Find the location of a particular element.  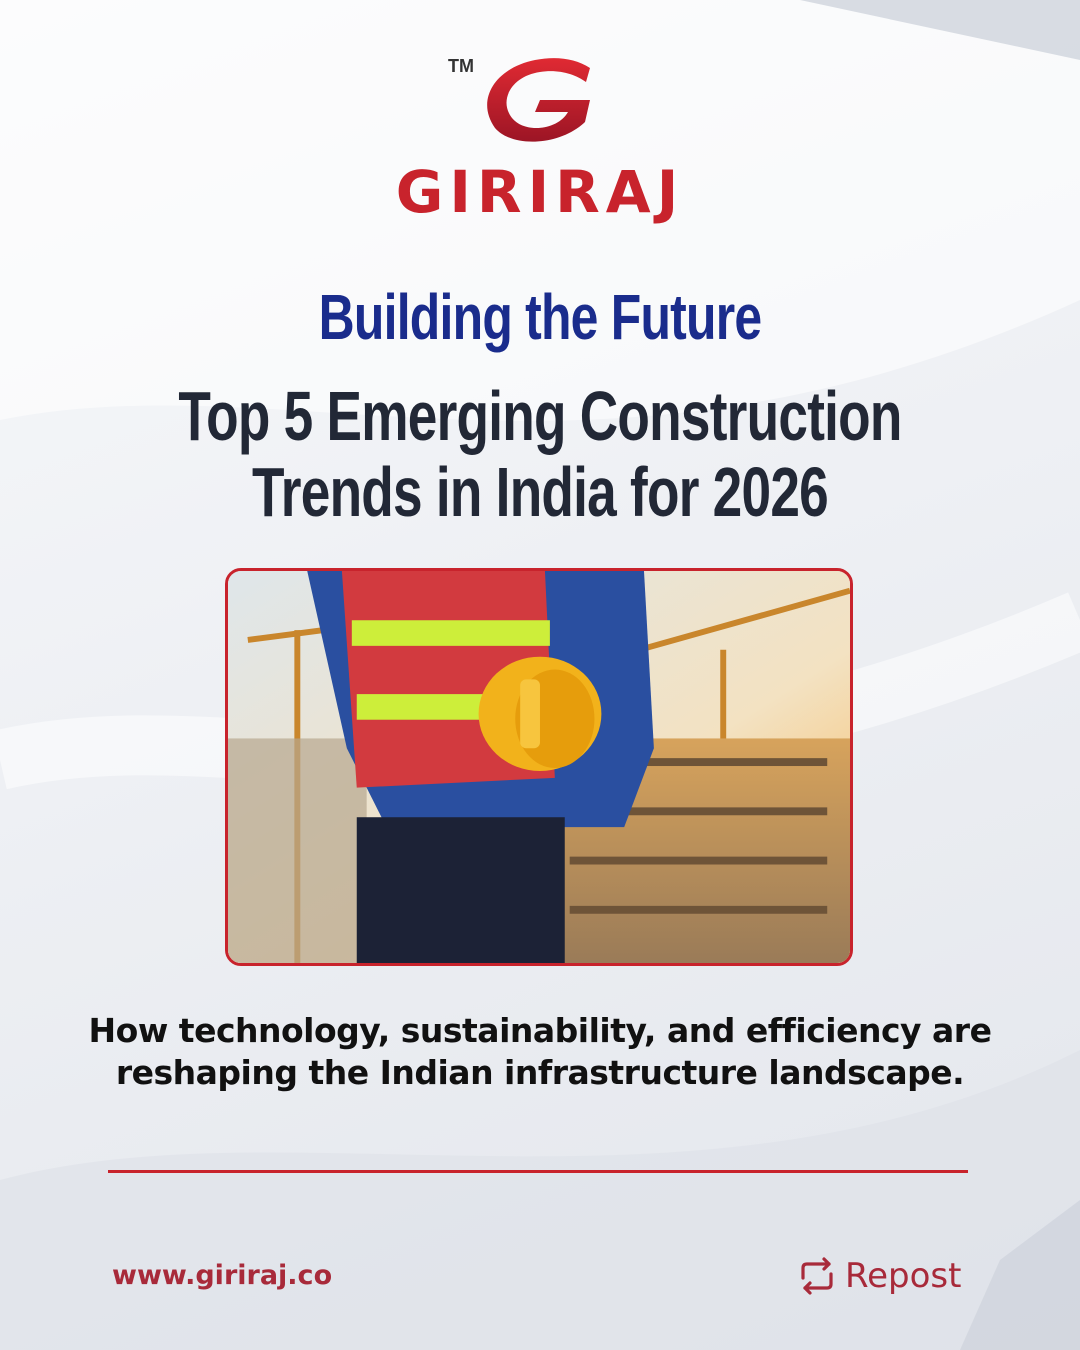

headline-main-line1: Top 5 Emerging Construction is located at coordinates (540, 416).